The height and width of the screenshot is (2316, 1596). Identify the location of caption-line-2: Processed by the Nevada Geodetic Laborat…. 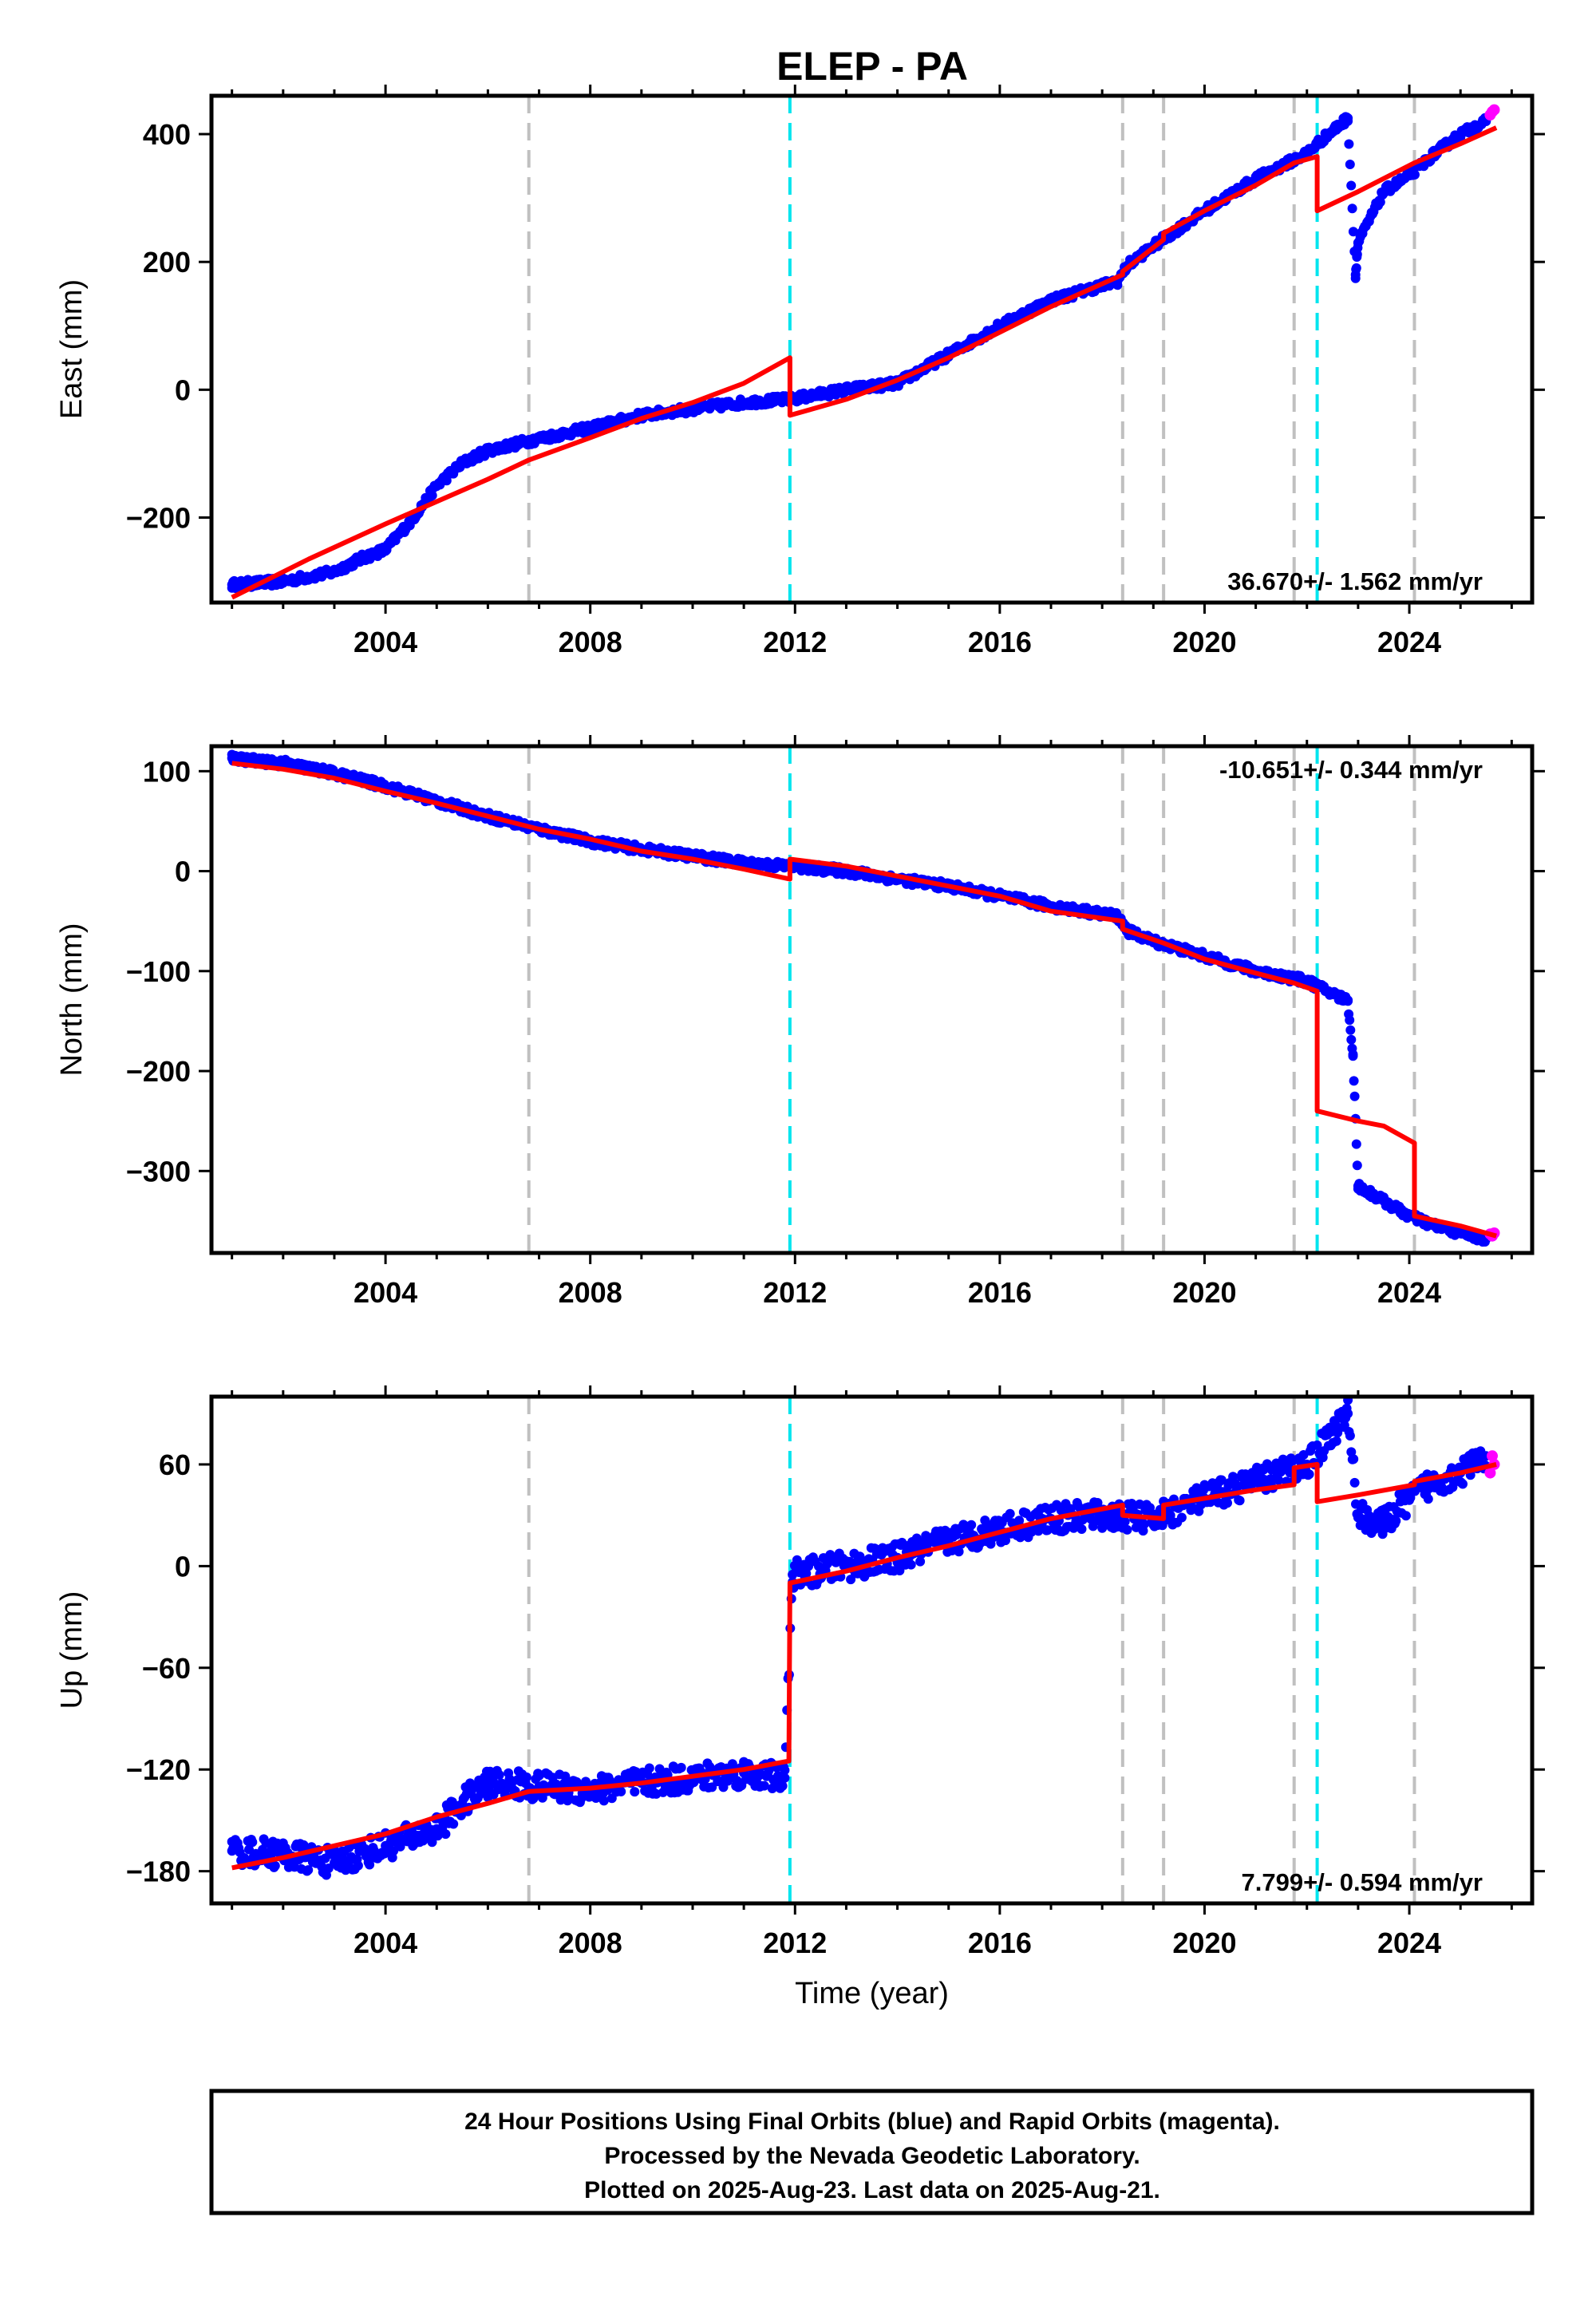
(872, 2156).